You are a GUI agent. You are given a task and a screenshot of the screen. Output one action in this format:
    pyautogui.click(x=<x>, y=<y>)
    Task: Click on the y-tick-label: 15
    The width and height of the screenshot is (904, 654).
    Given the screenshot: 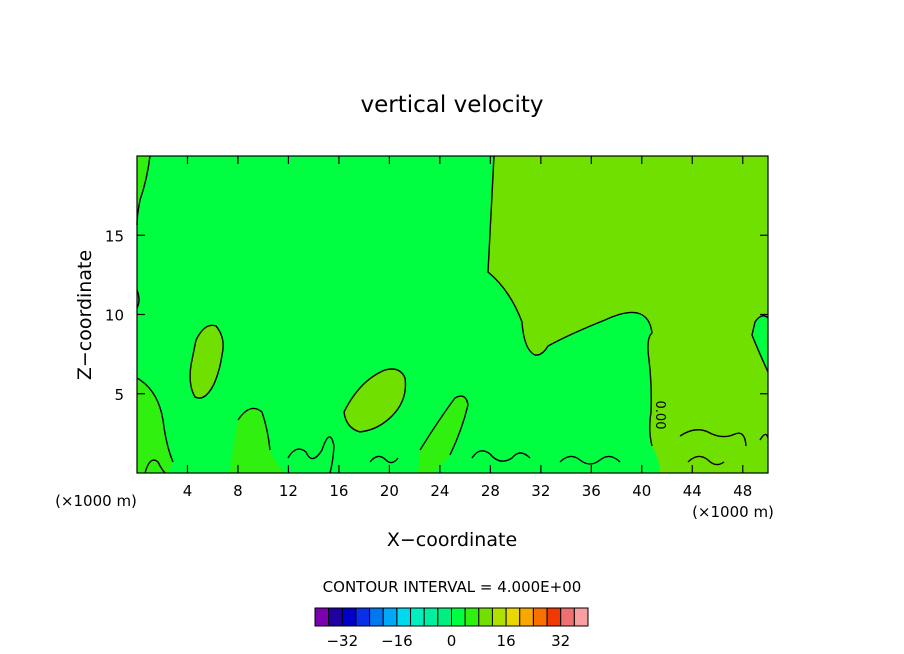 What is the action you would take?
    pyautogui.click(x=114, y=236)
    